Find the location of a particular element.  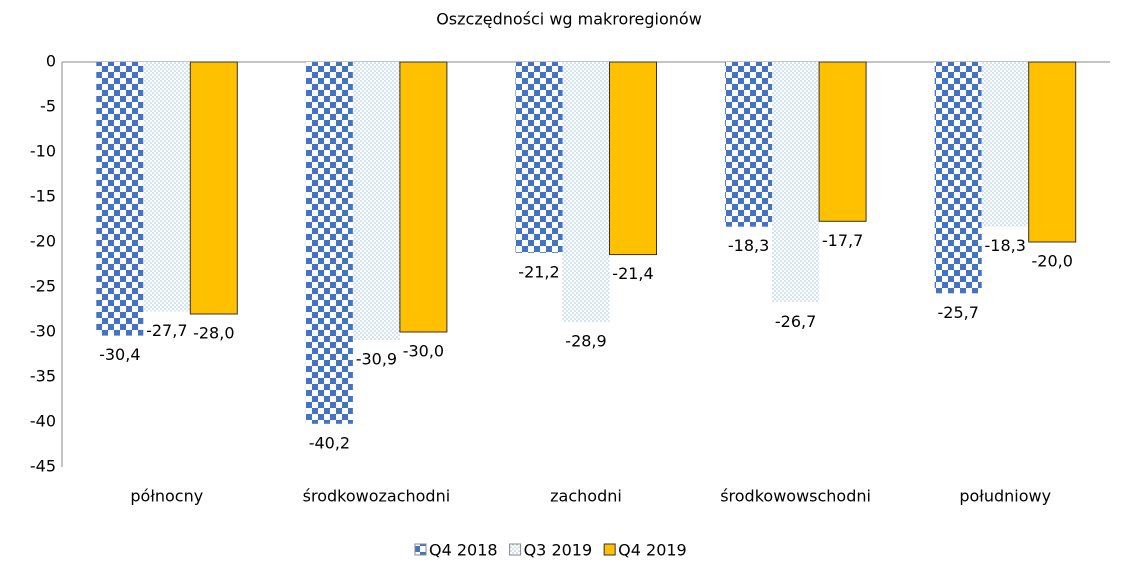

y-tick-label: -30 is located at coordinates (43, 331).